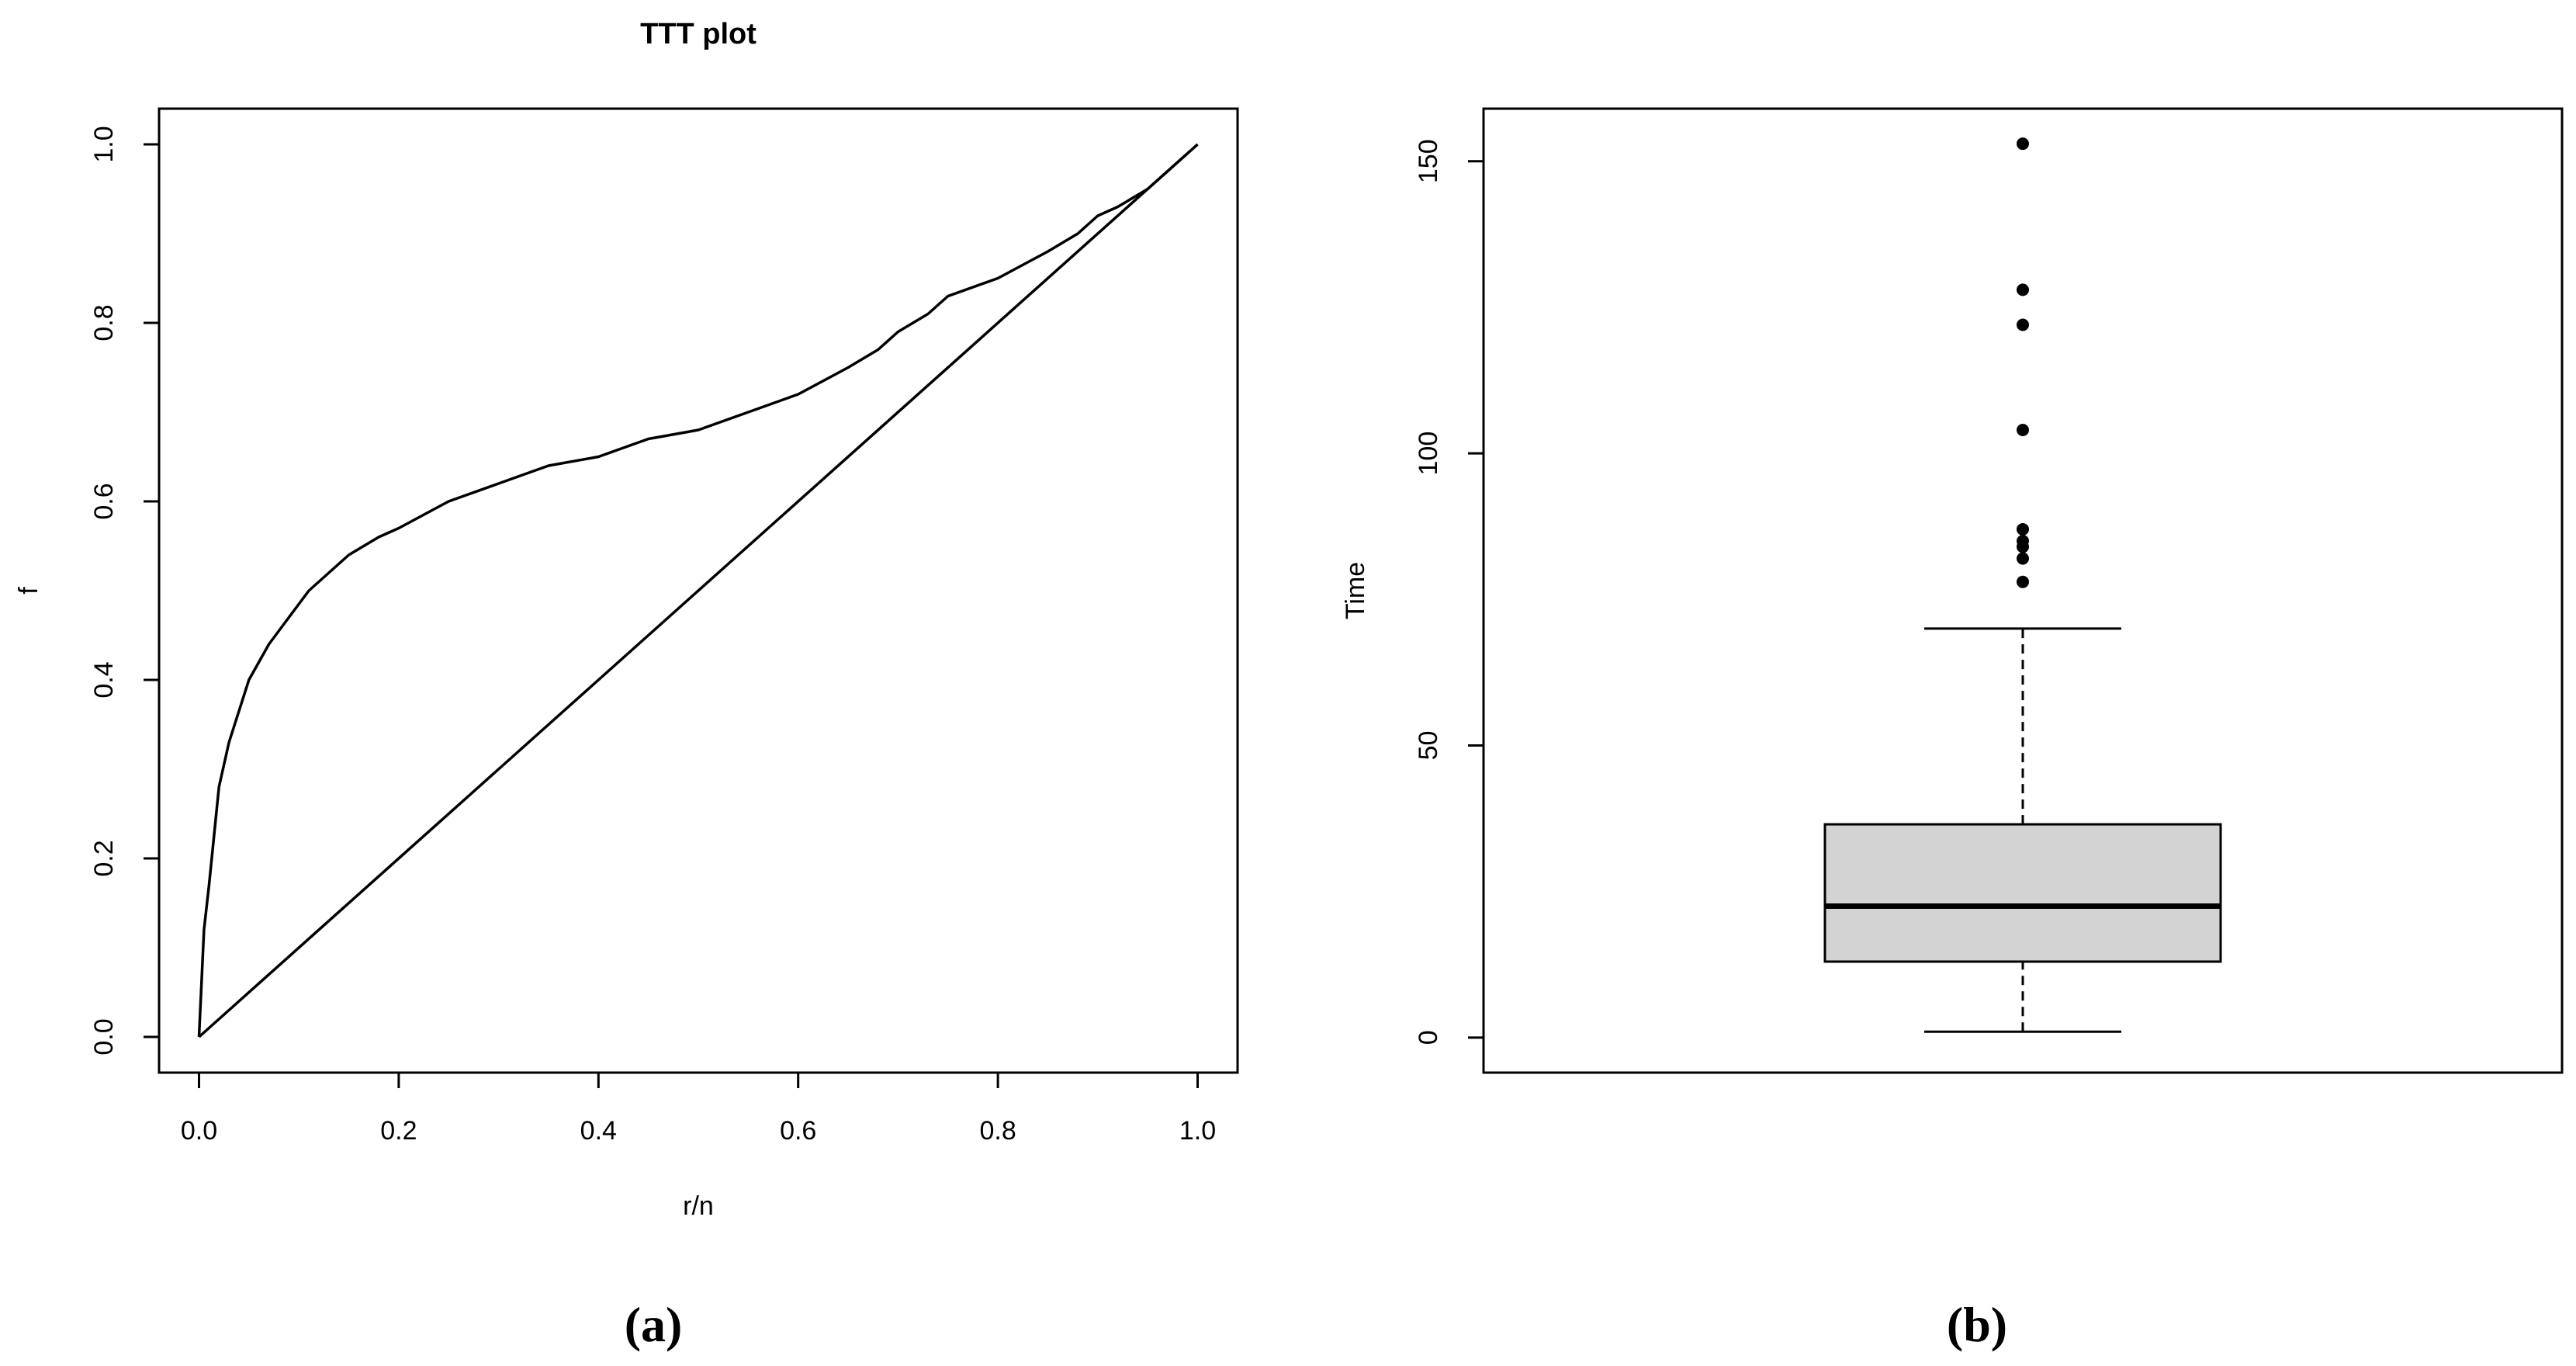 Image resolution: width=2576 pixels, height=1366 pixels. What do you see at coordinates (398, 1131) in the screenshot?
I see `ttt-x-tick-label: 0.2` at bounding box center [398, 1131].